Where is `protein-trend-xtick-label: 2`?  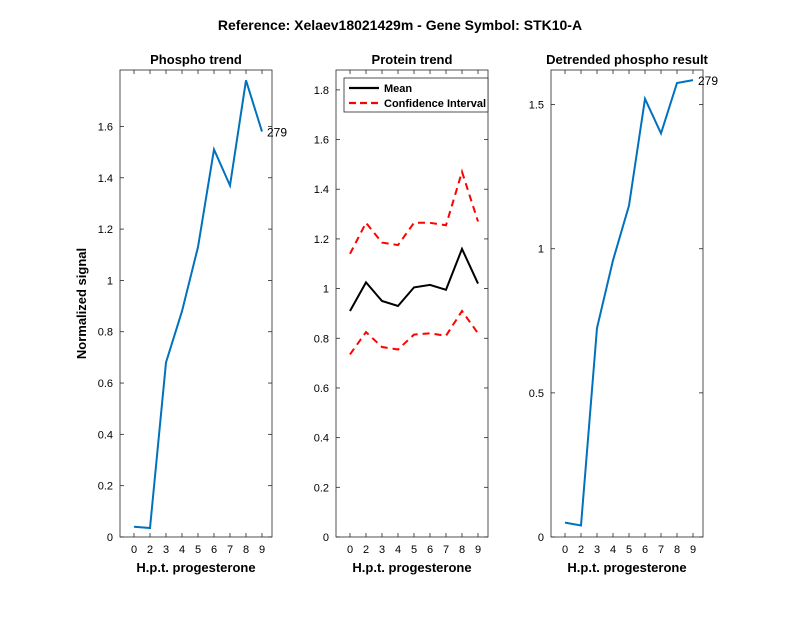
protein-trend-xtick-label: 2 is located at coordinates (366, 550).